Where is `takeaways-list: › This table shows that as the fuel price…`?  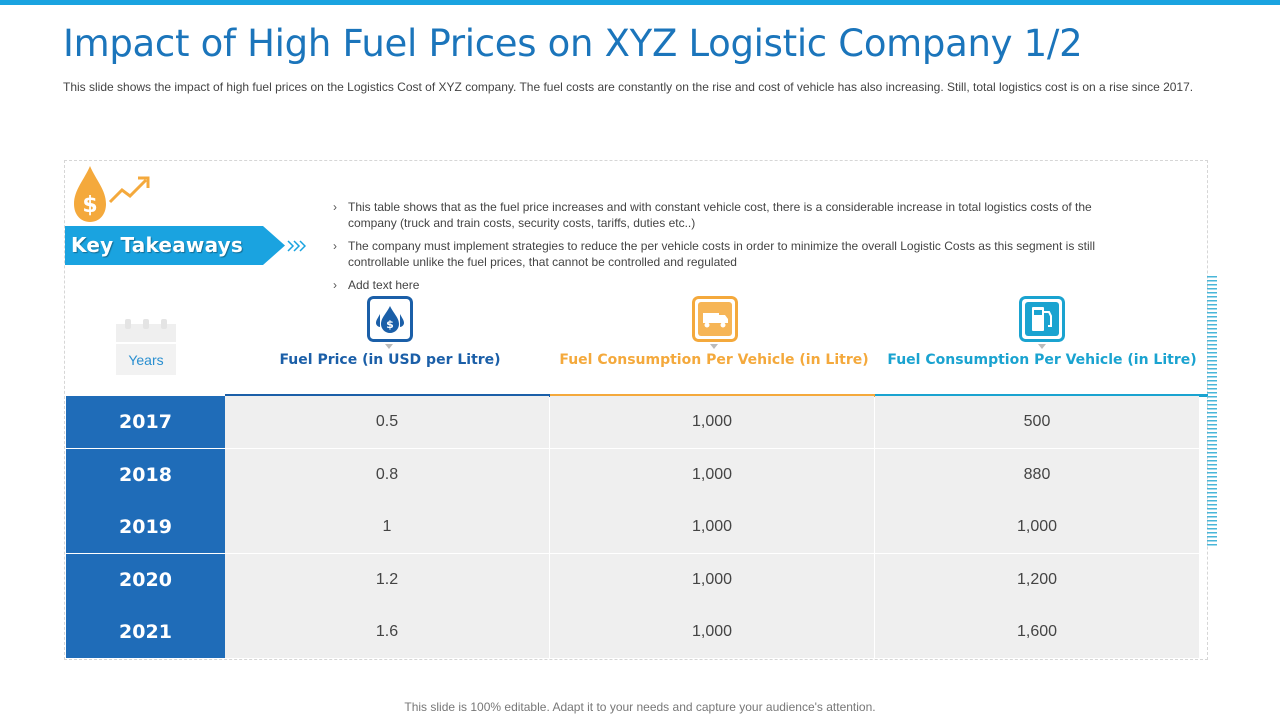
takeaways-list: › This table shows that as the fuel price… is located at coordinates (733, 249).